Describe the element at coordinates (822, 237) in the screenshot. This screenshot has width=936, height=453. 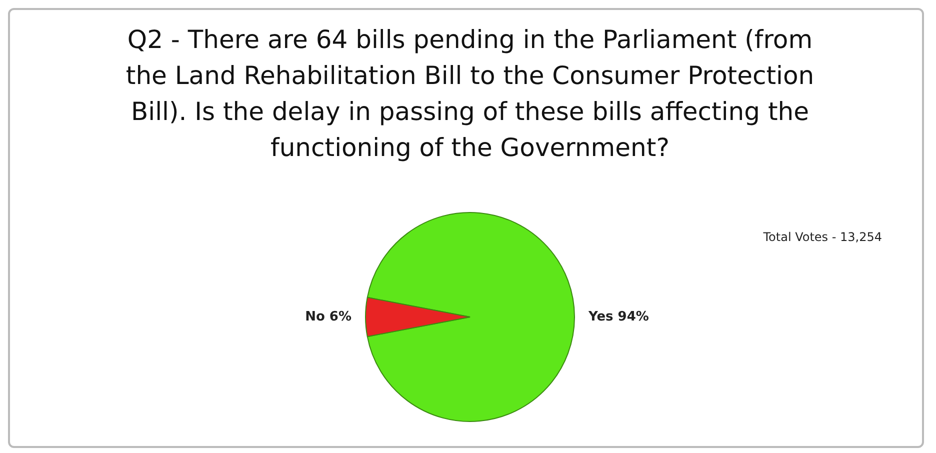
I see `text: Total Votes - 13,254` at that location.